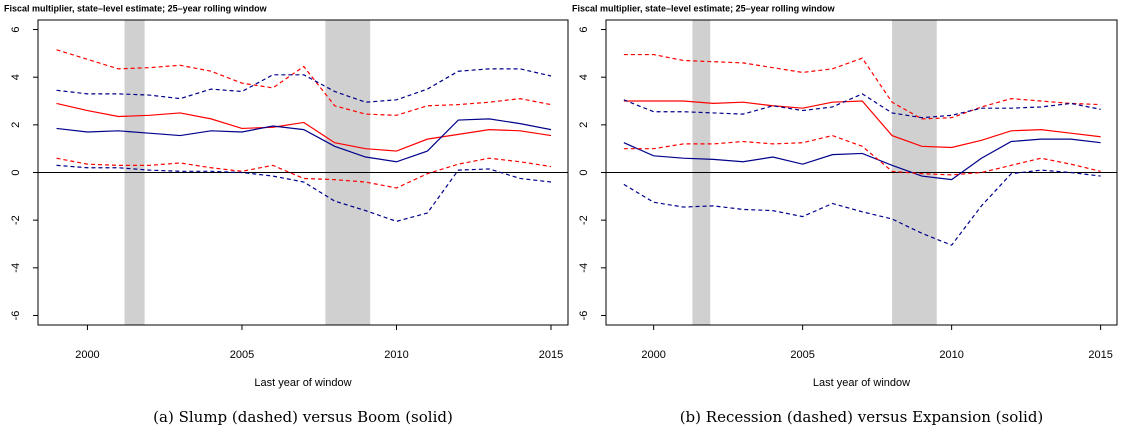  Describe the element at coordinates (303, 417) in the screenshot. I see `caption: (a) Slump (dashed) versus Boom (solid)` at that location.